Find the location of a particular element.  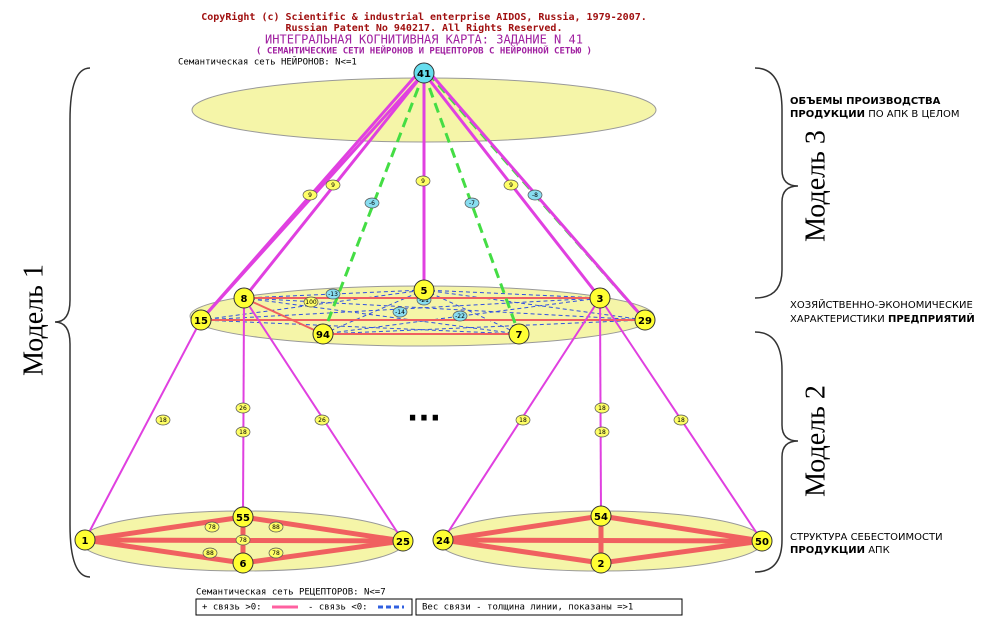

edge-label: 88 is located at coordinates (210, 553).